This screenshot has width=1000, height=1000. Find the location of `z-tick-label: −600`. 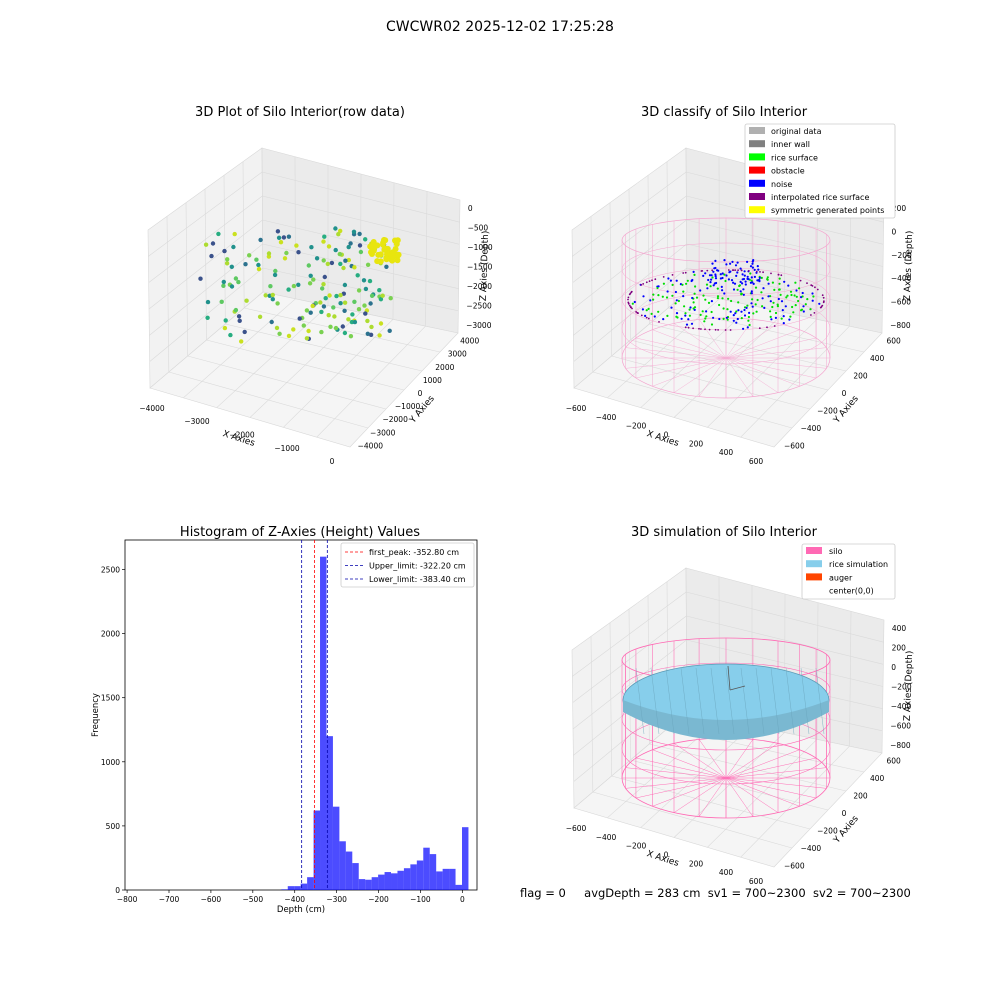

z-tick-label: −600 is located at coordinates (900, 726).